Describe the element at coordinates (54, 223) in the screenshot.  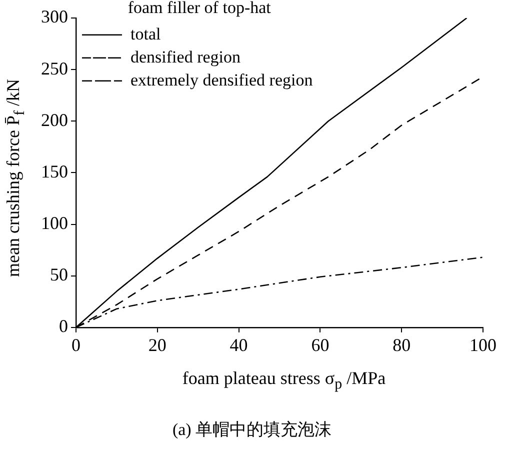
I see `y-tick-label: 100` at that location.